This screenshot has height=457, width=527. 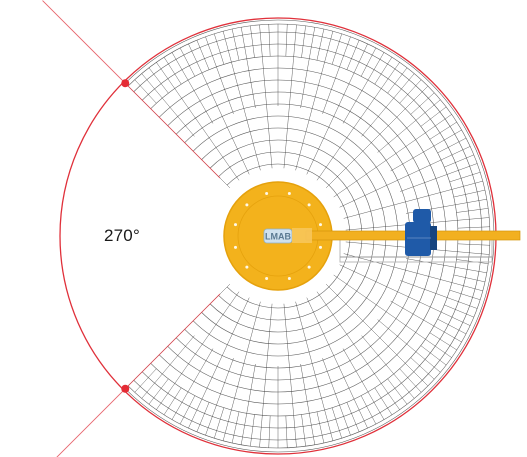 I want to click on boundary-left-arc, so click(x=92, y=236).